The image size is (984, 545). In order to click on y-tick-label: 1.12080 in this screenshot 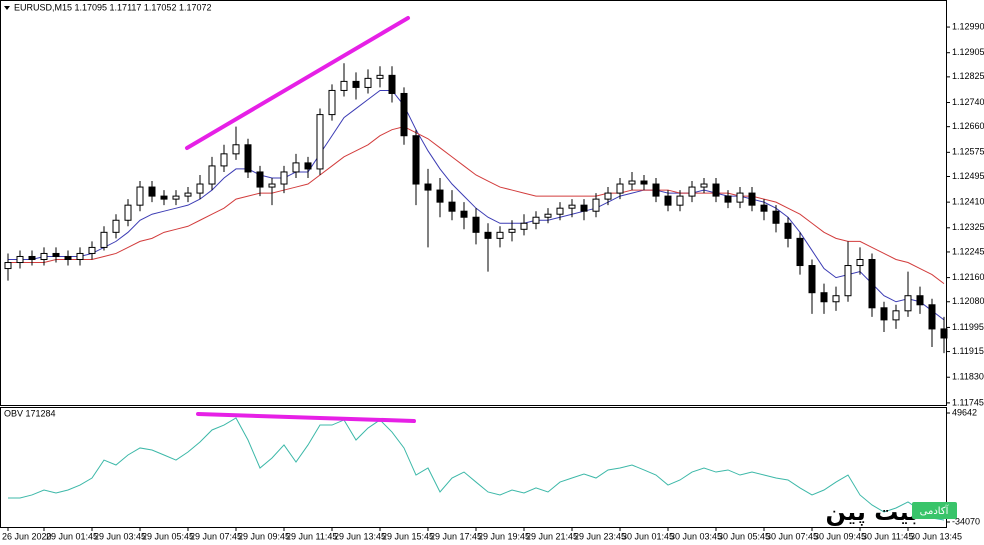, I will do `click(968, 301)`.